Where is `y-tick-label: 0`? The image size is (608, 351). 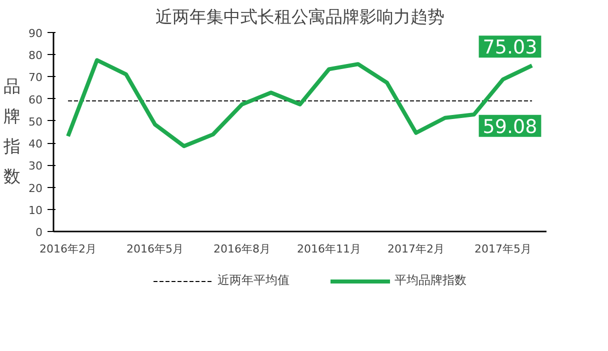 y-tick-label: 0 is located at coordinates (39, 232).